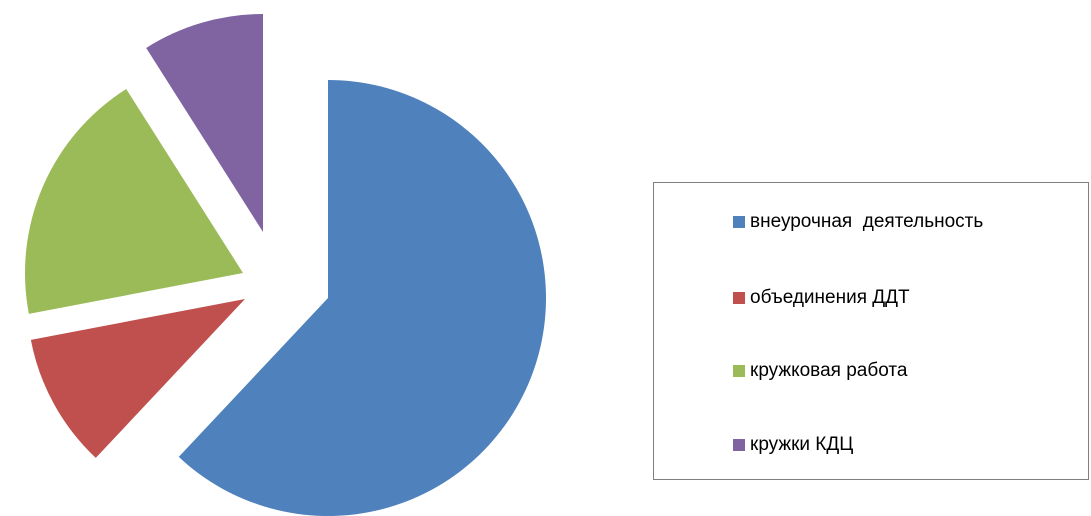 The width and height of the screenshot is (1091, 516). I want to click on legend-swatch-kruzhkovaya-rabota, so click(739, 371).